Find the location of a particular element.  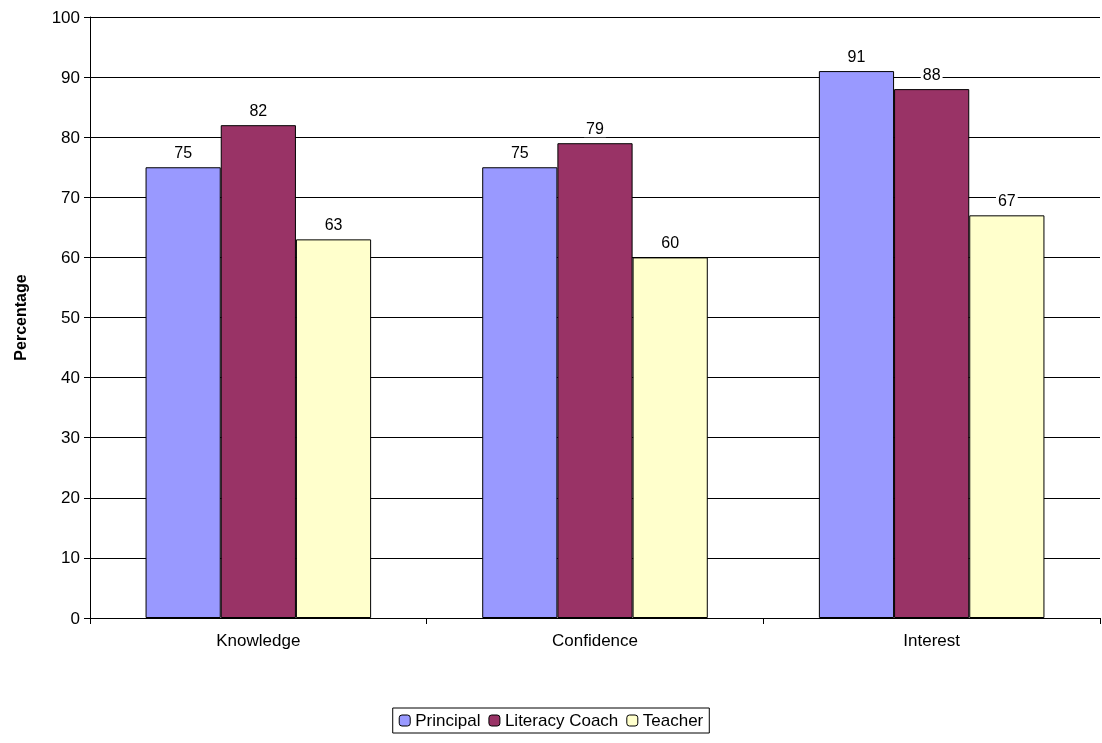

y-tick-label: 0 is located at coordinates (75, 618).